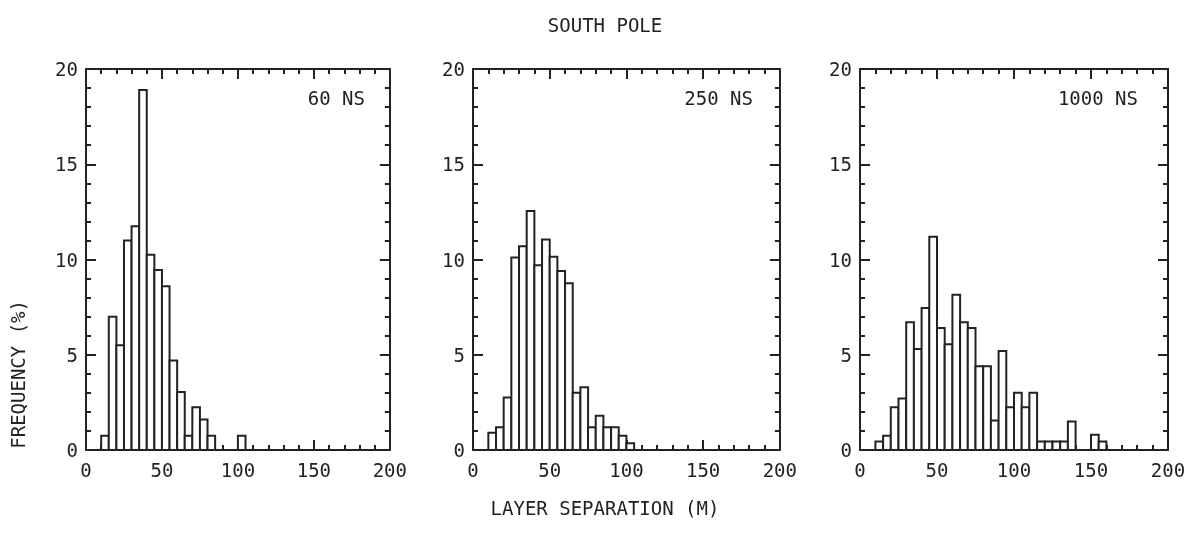 The height and width of the screenshot is (537, 1192). I want to click on annotation: 60 NS, so click(336, 97).